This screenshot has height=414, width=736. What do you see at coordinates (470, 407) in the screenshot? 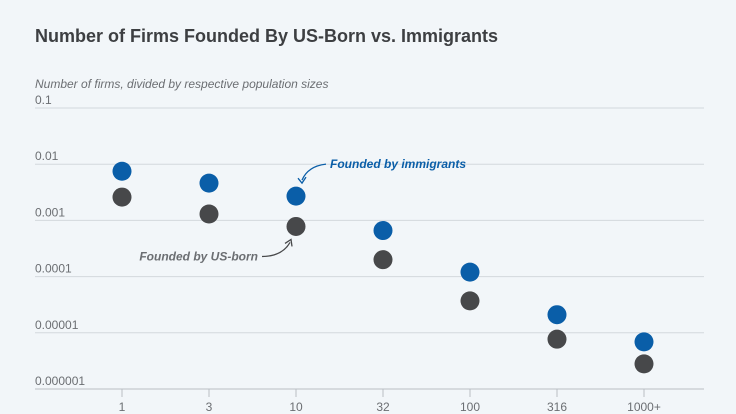
I see `x-tick-label: 100` at bounding box center [470, 407].